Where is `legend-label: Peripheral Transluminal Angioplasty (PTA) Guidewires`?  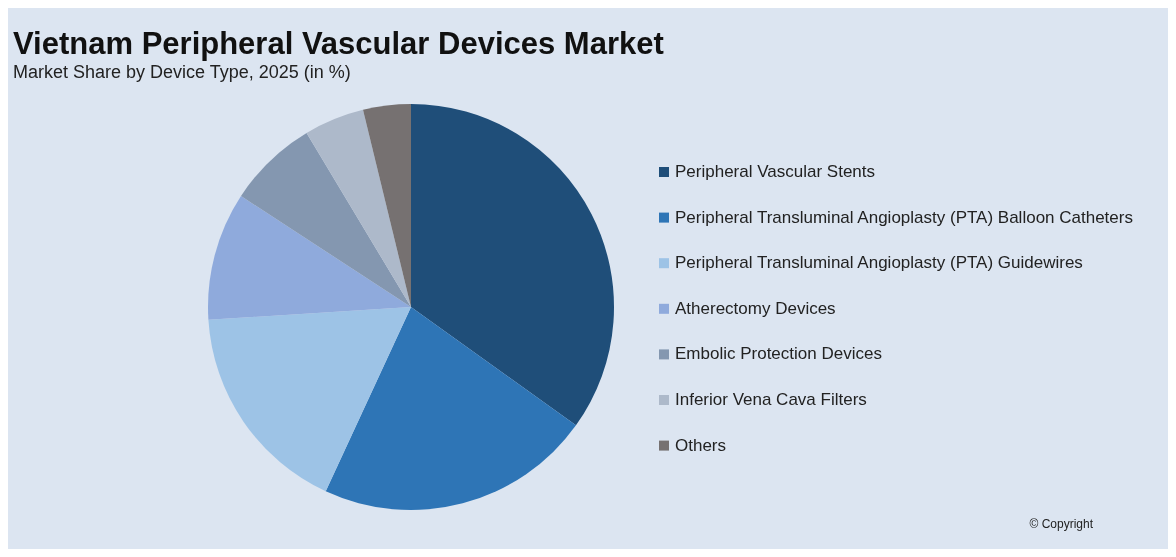
legend-label: Peripheral Transluminal Angioplasty (PTA) Guidewires is located at coordinates (879, 263).